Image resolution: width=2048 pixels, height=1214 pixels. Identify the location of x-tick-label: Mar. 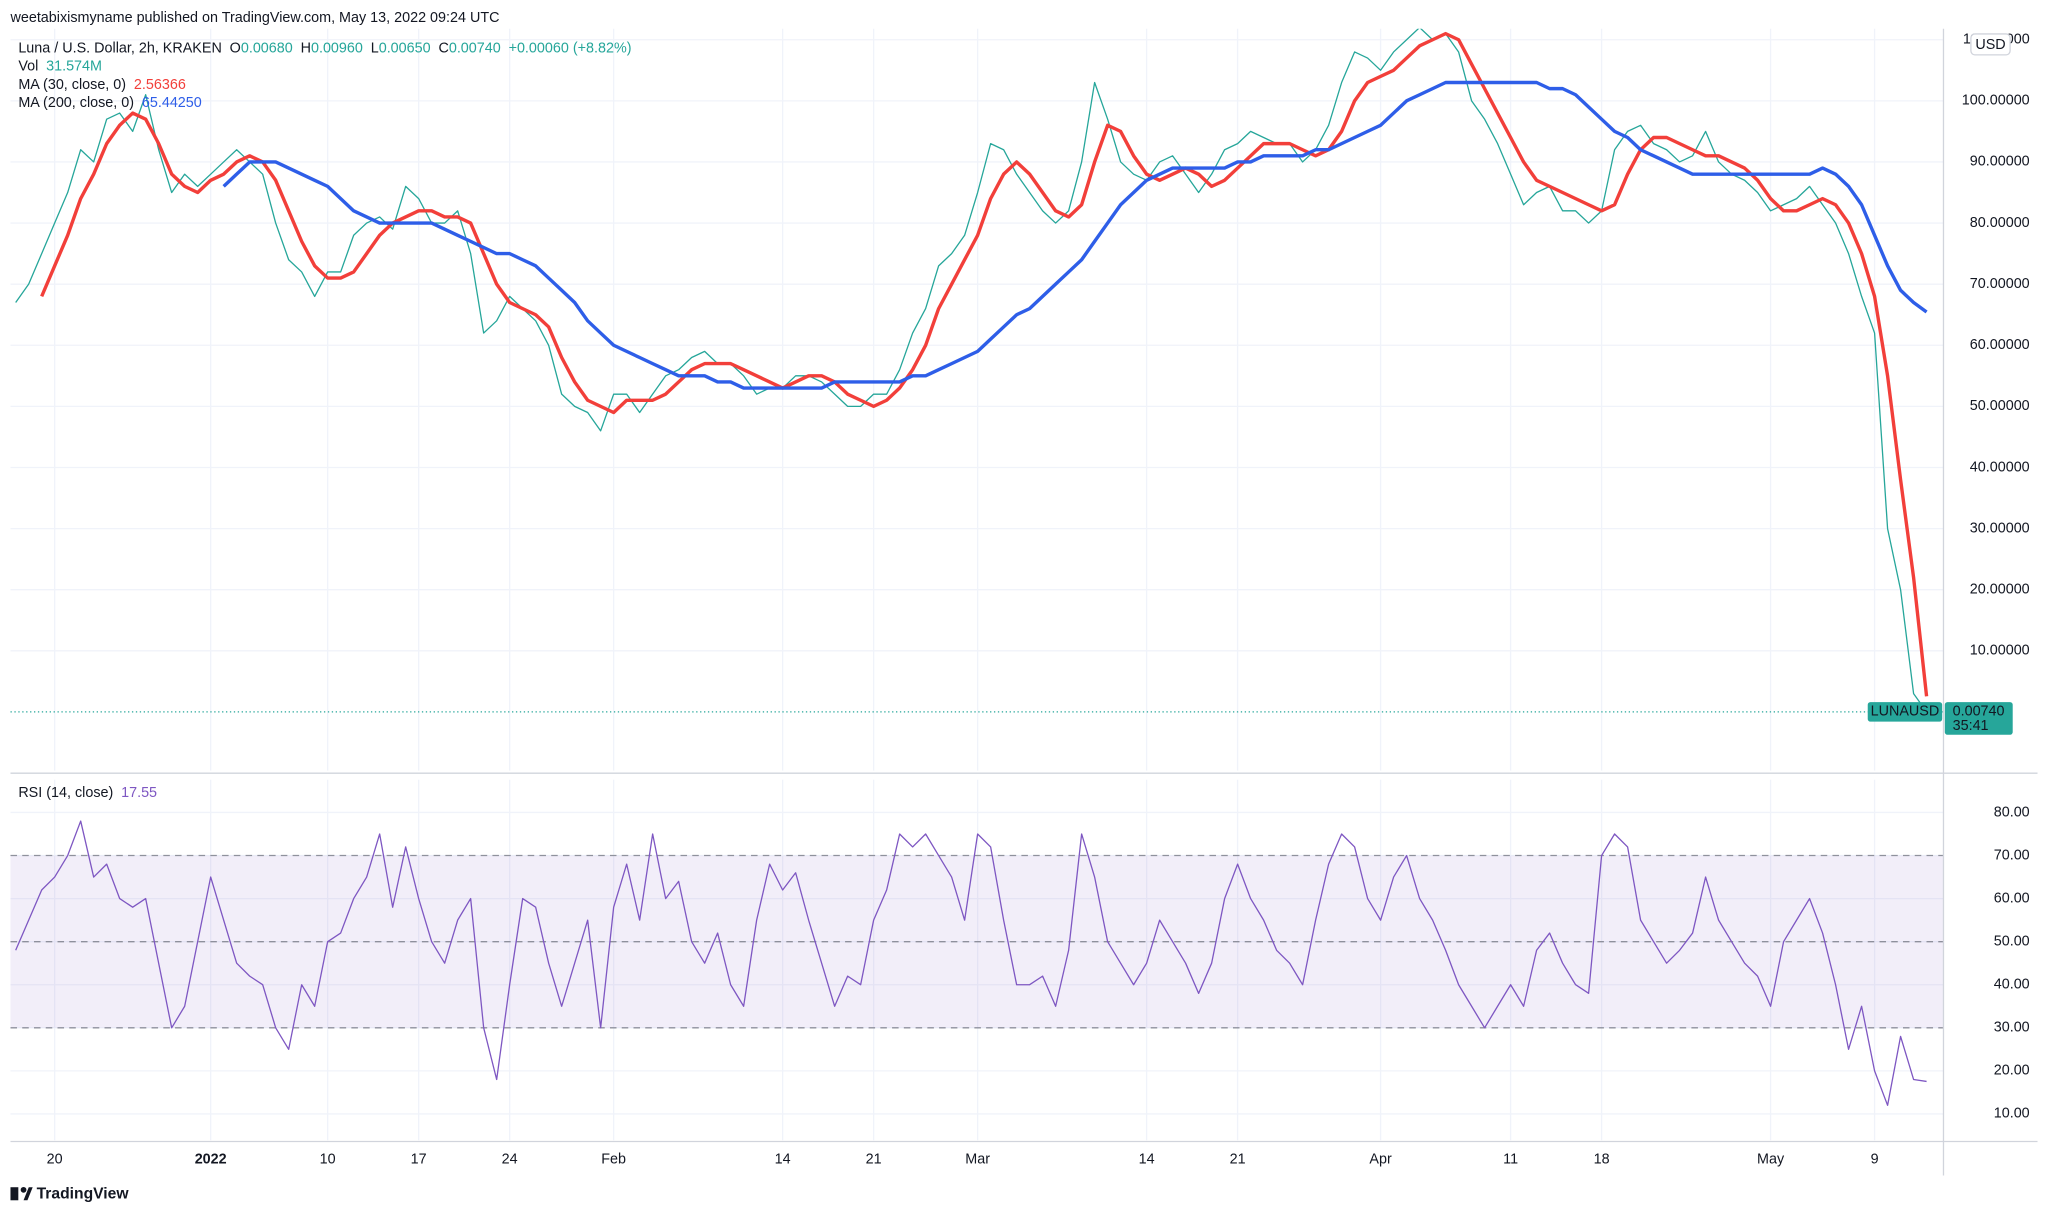
(977, 1160).